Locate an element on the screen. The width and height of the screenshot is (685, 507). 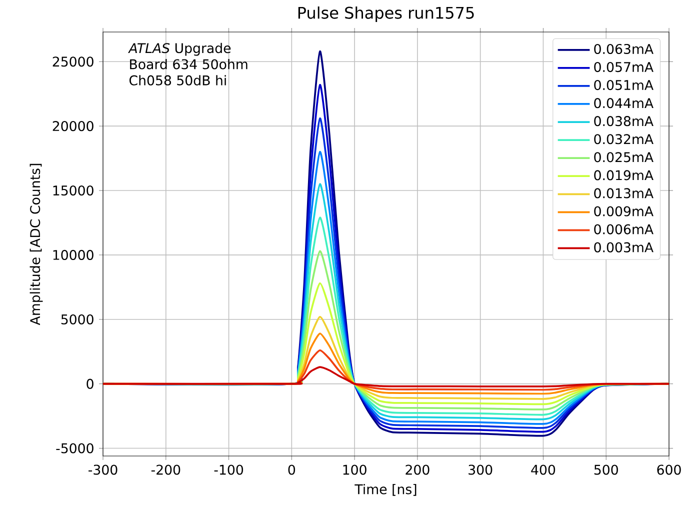
legend-label: 0.025mA is located at coordinates (624, 157).